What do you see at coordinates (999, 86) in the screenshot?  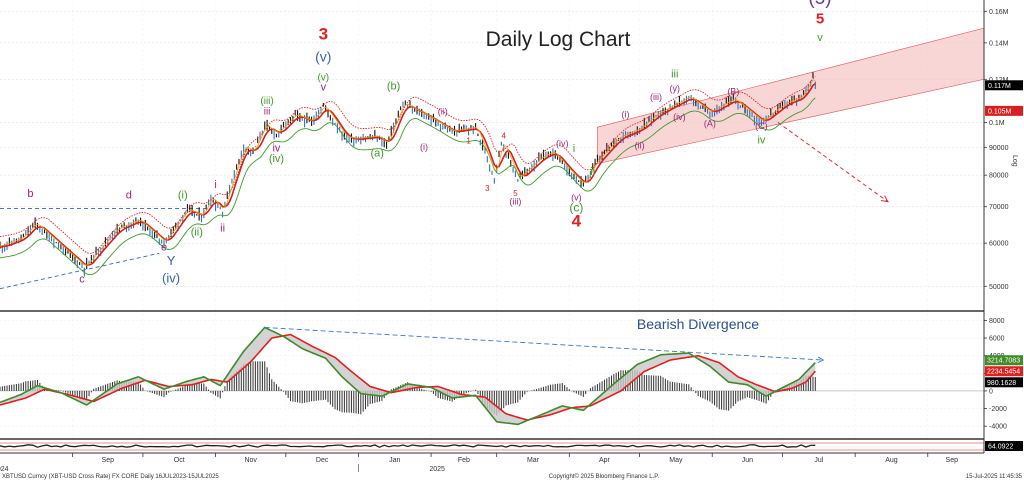 I see `price-badge-label: 0.117M` at bounding box center [999, 86].